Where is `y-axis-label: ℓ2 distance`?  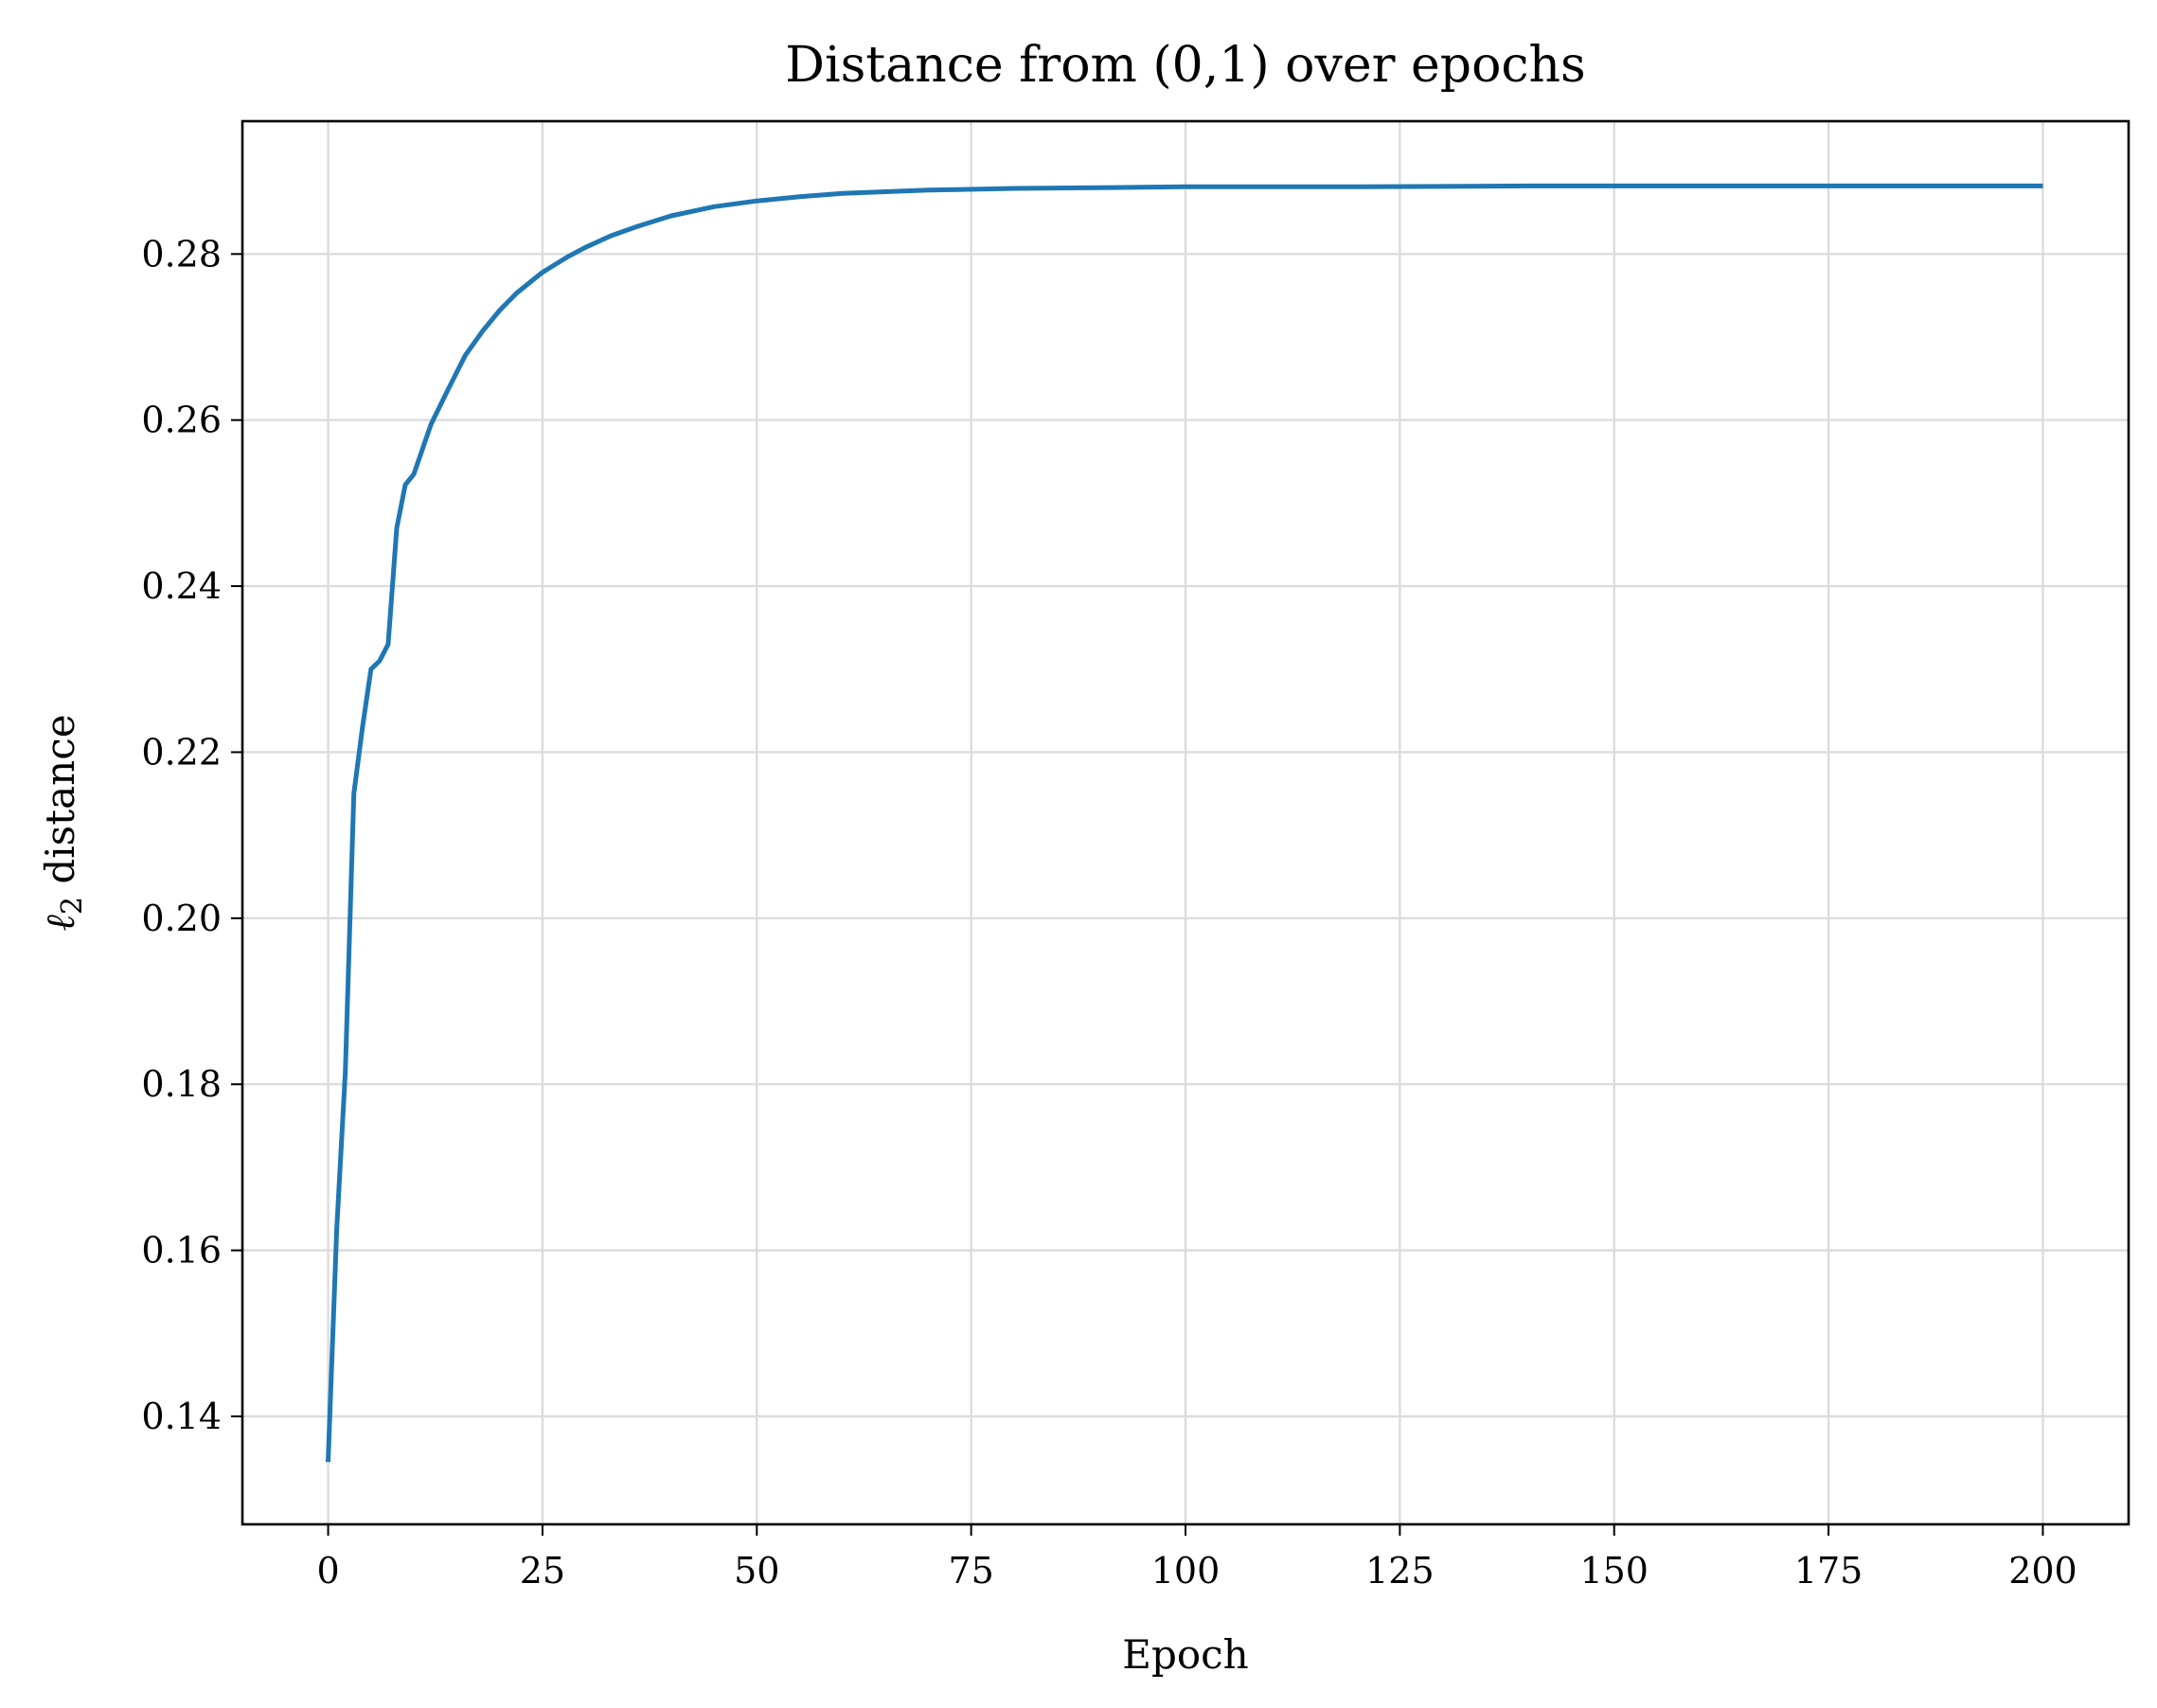
y-axis-label: ℓ2 distance is located at coordinates (63, 822).